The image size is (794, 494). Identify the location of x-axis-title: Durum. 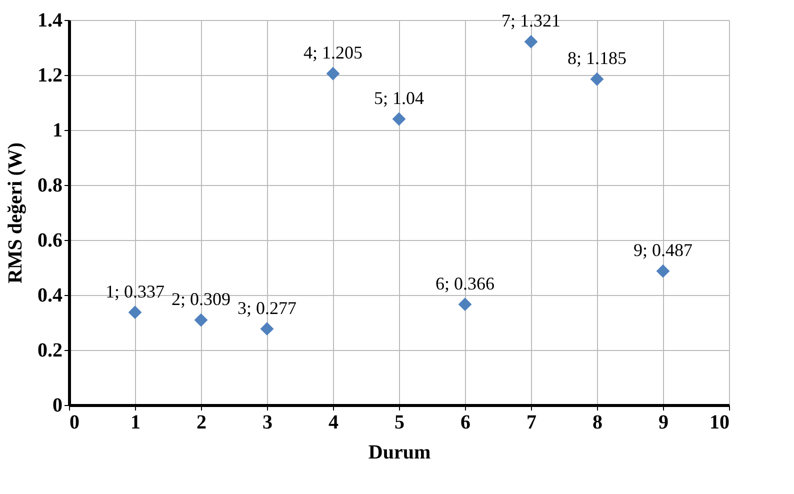
(399, 453).